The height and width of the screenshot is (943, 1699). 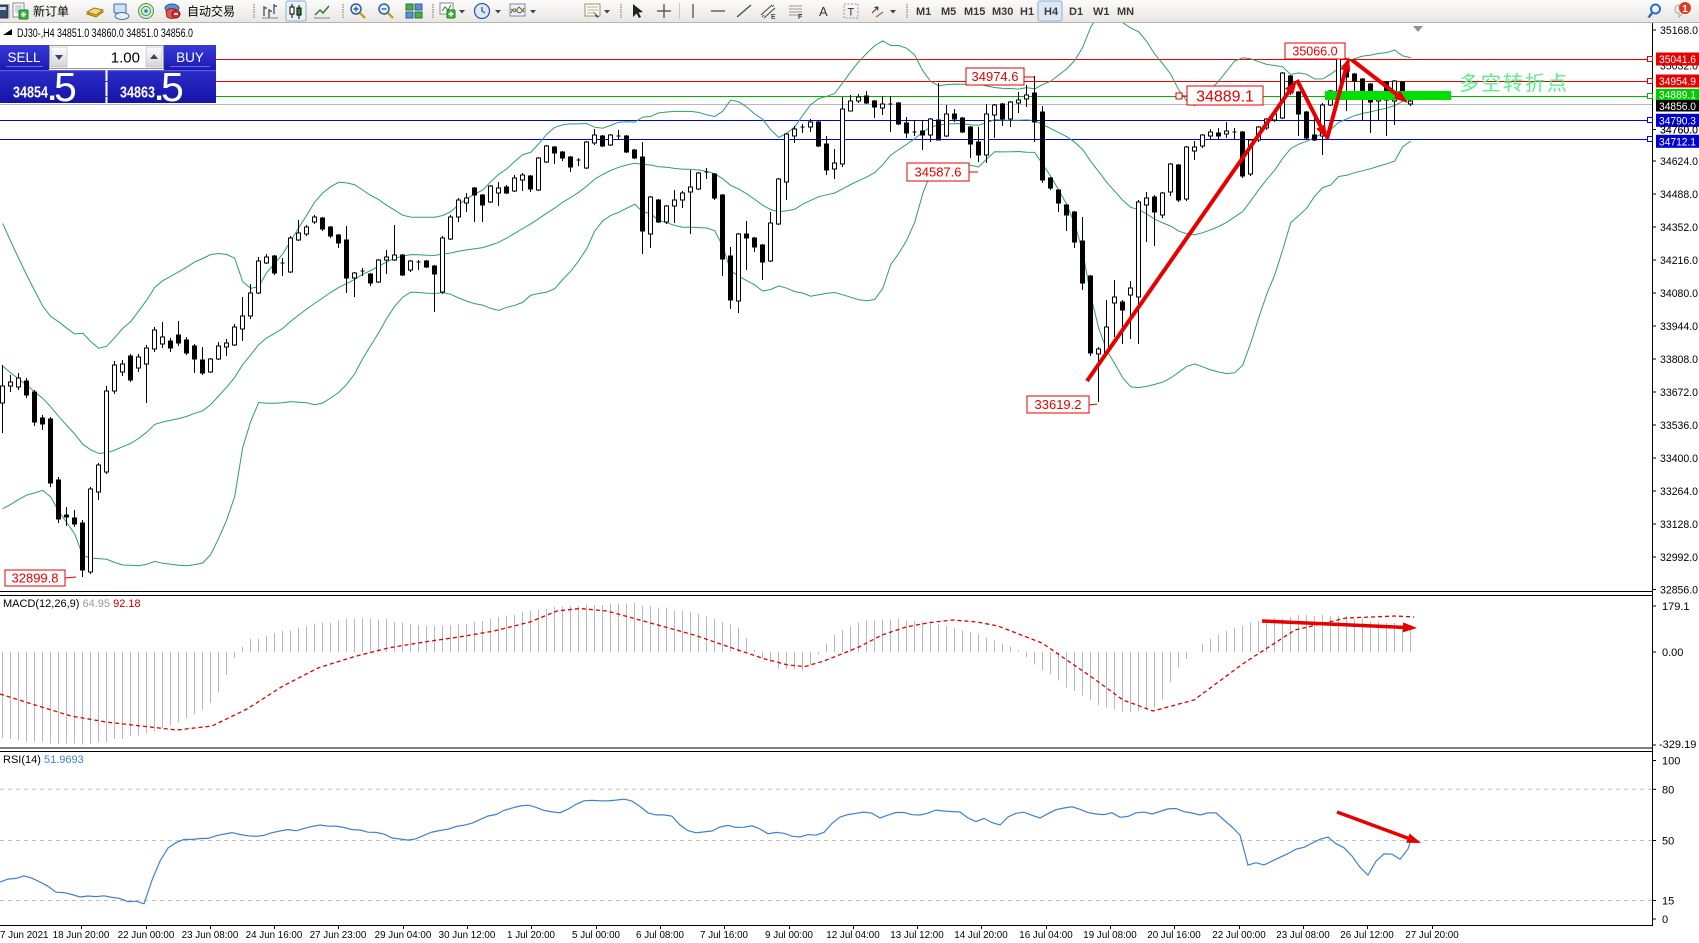 What do you see at coordinates (851, 13) in the screenshot?
I see `svg-text: T` at bounding box center [851, 13].